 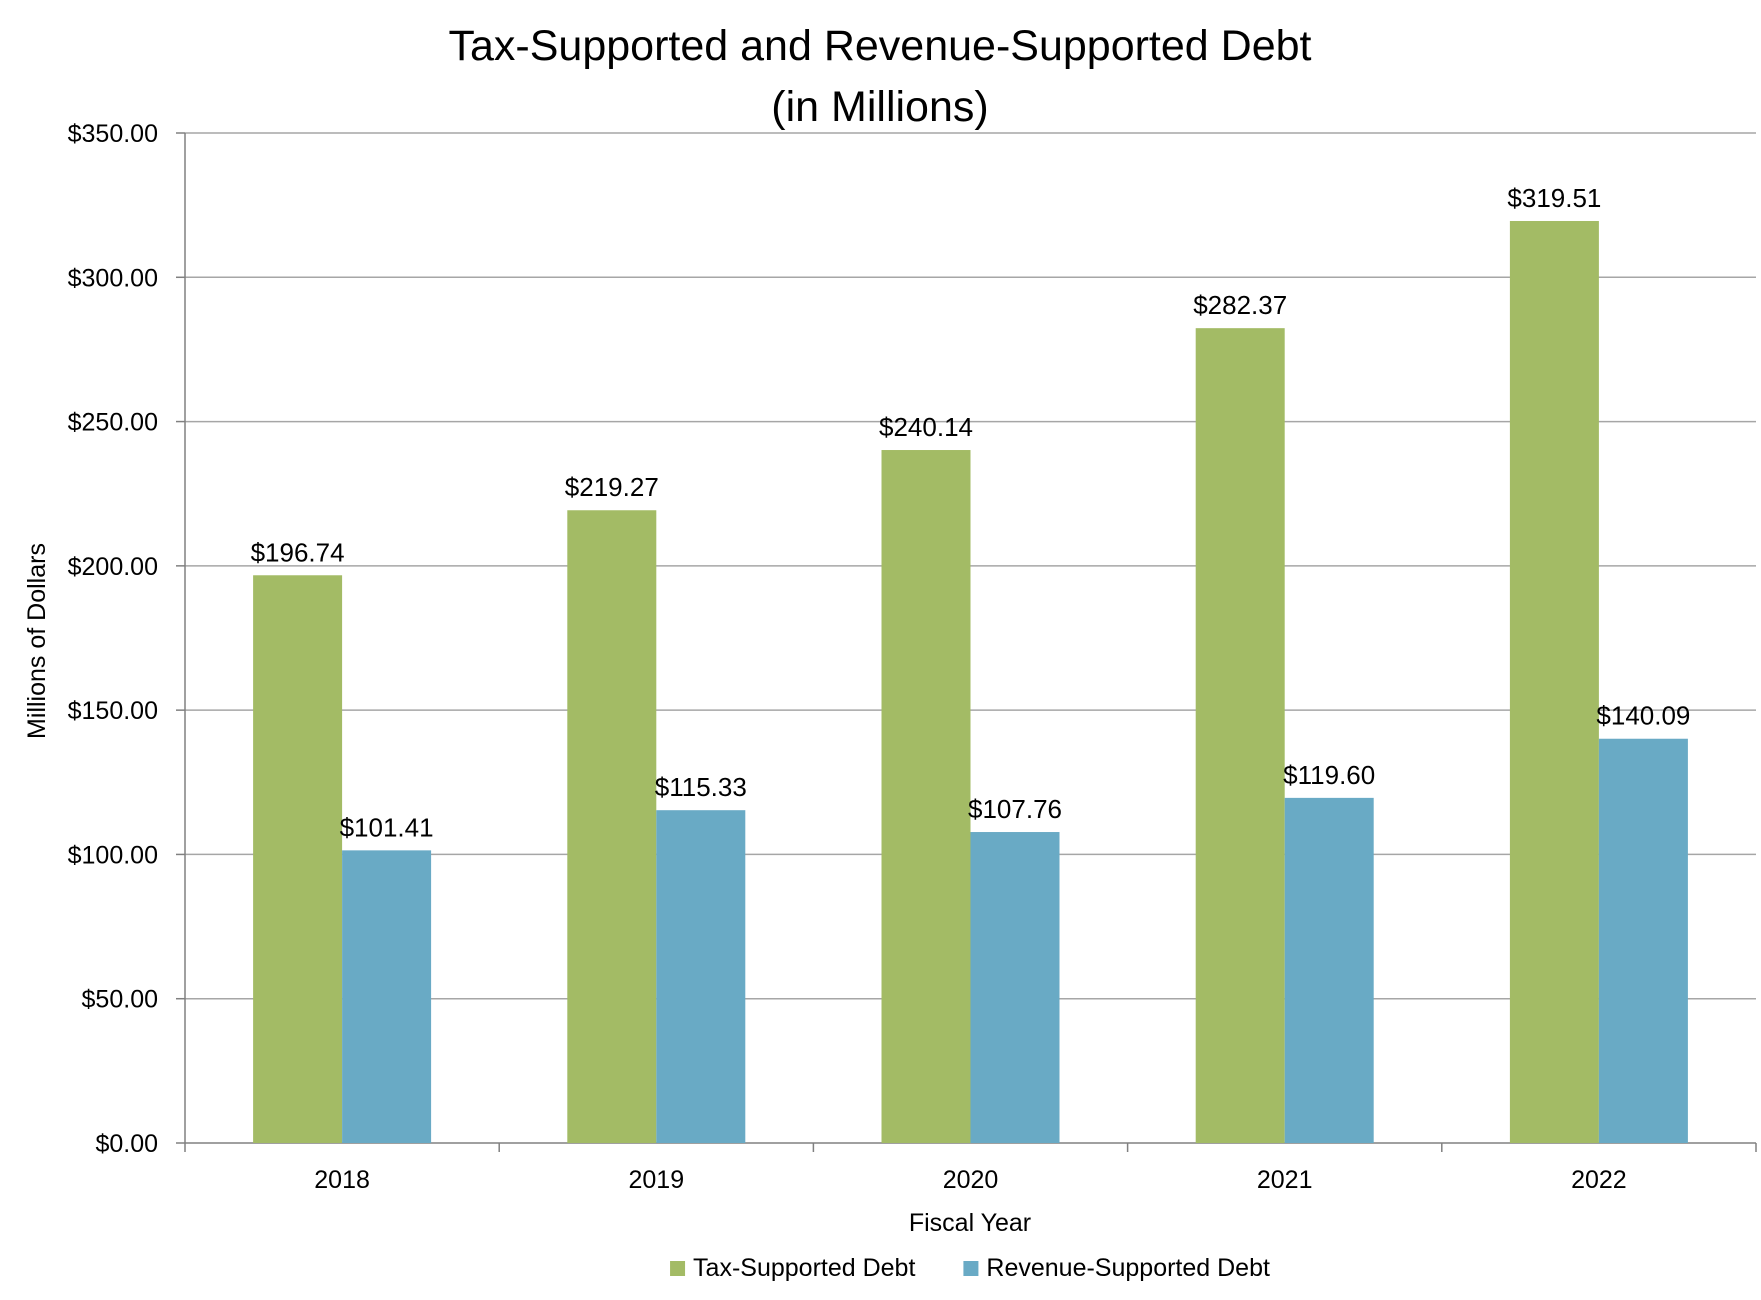 What do you see at coordinates (113, 855) in the screenshot?
I see `y-tick-label: $100.00` at bounding box center [113, 855].